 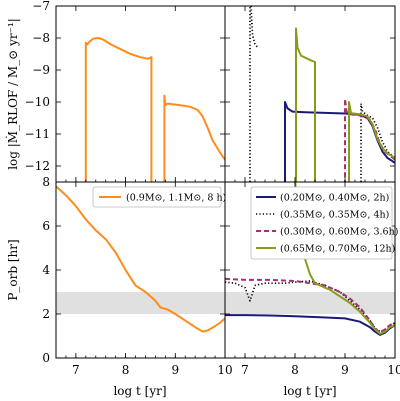 What do you see at coordinates (13, 269) in the screenshot?
I see `bottom-y-axis-label: P_orb [hr]` at bounding box center [13, 269].